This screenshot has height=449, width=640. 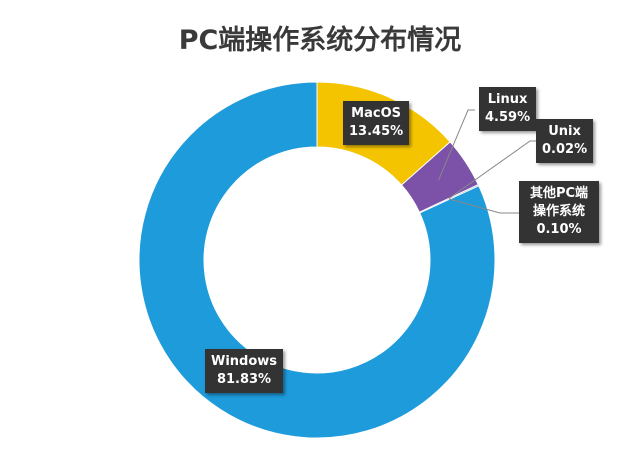 I want to click on label-name: MacOS, so click(x=376, y=113).